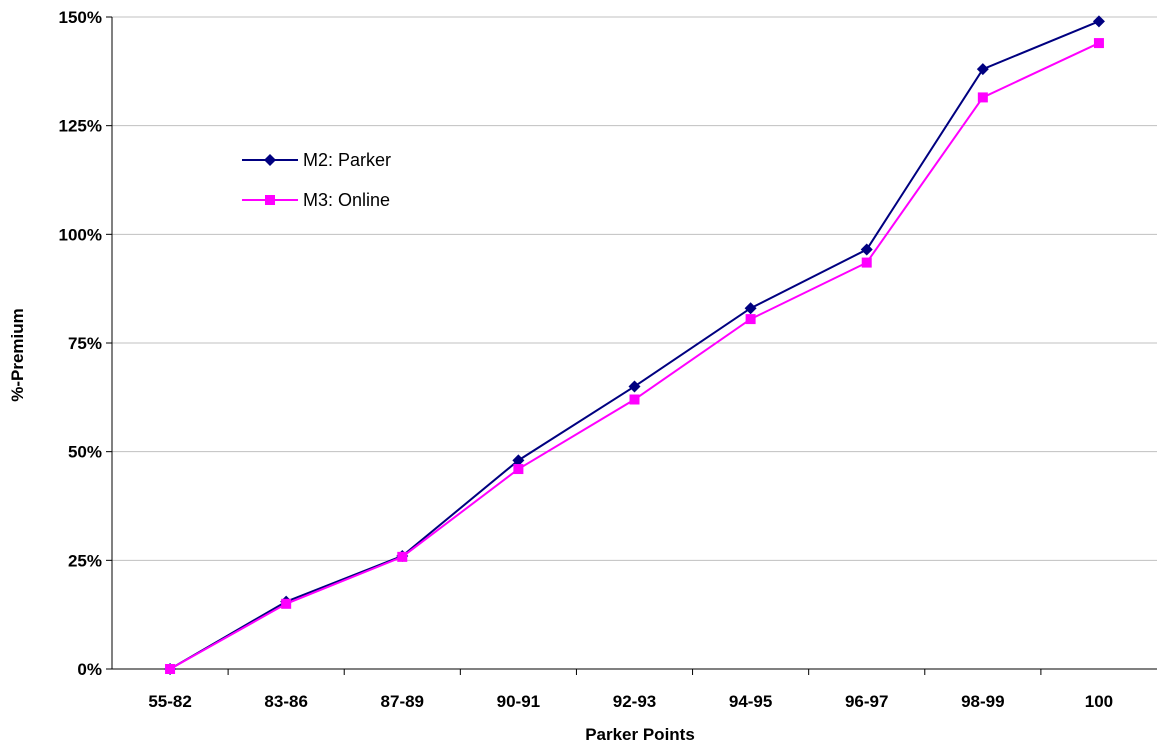 This screenshot has height=749, width=1157. What do you see at coordinates (17, 355) in the screenshot?
I see `y-axis-title: %-Premium` at bounding box center [17, 355].